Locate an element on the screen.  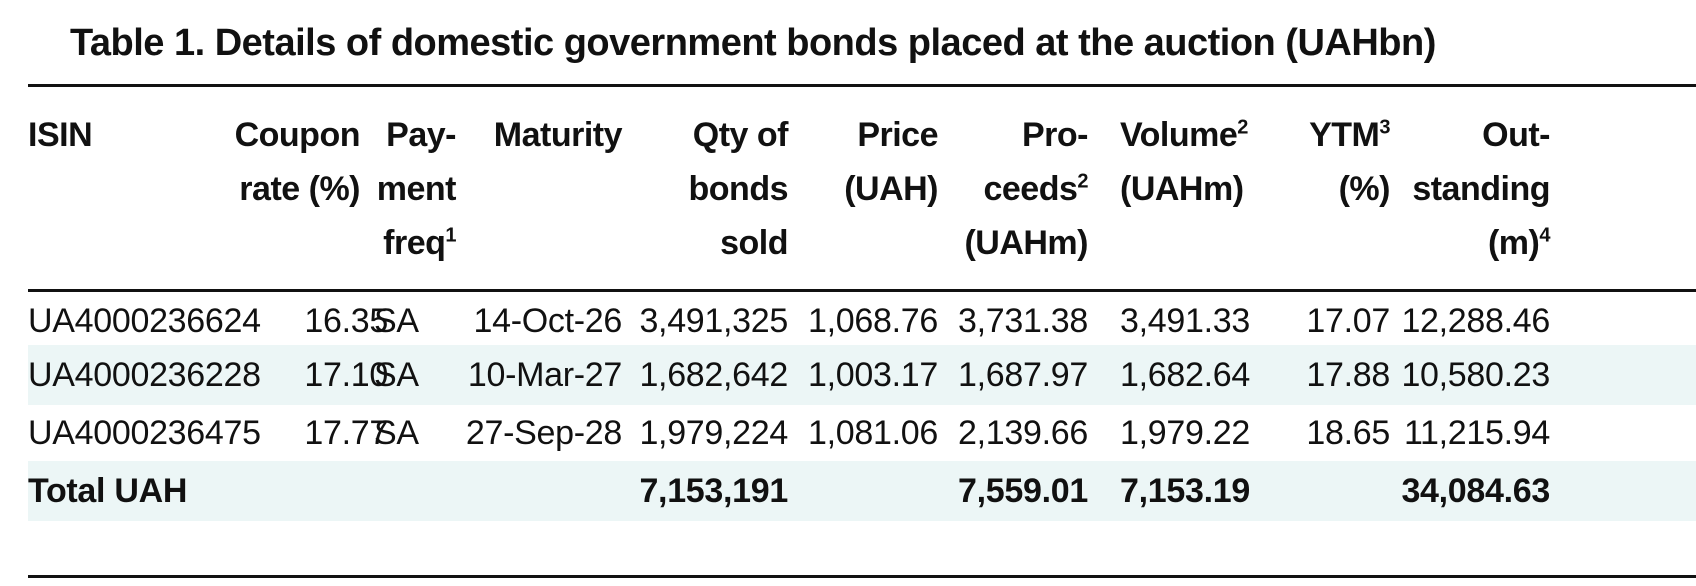
header-rule is located at coordinates (862, 290).